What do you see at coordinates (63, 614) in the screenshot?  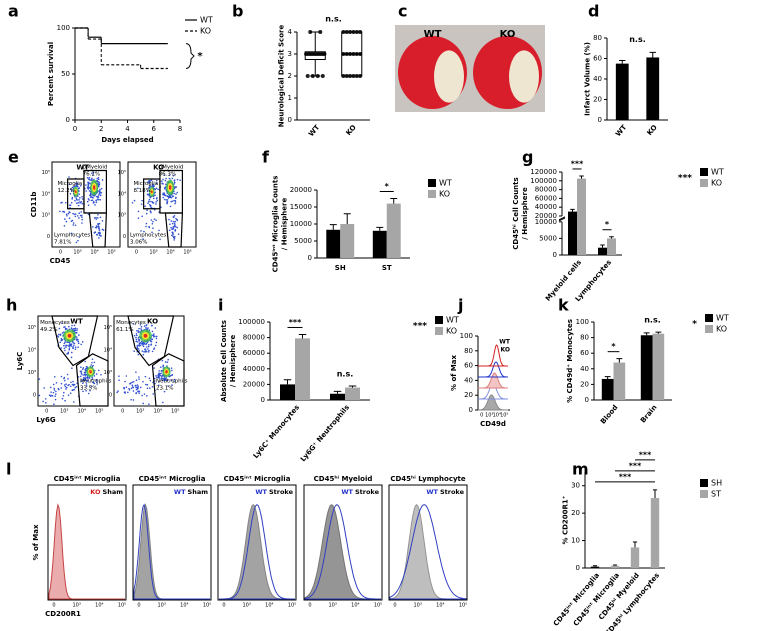 I see `x-axis-label: CD200R1` at bounding box center [63, 614].